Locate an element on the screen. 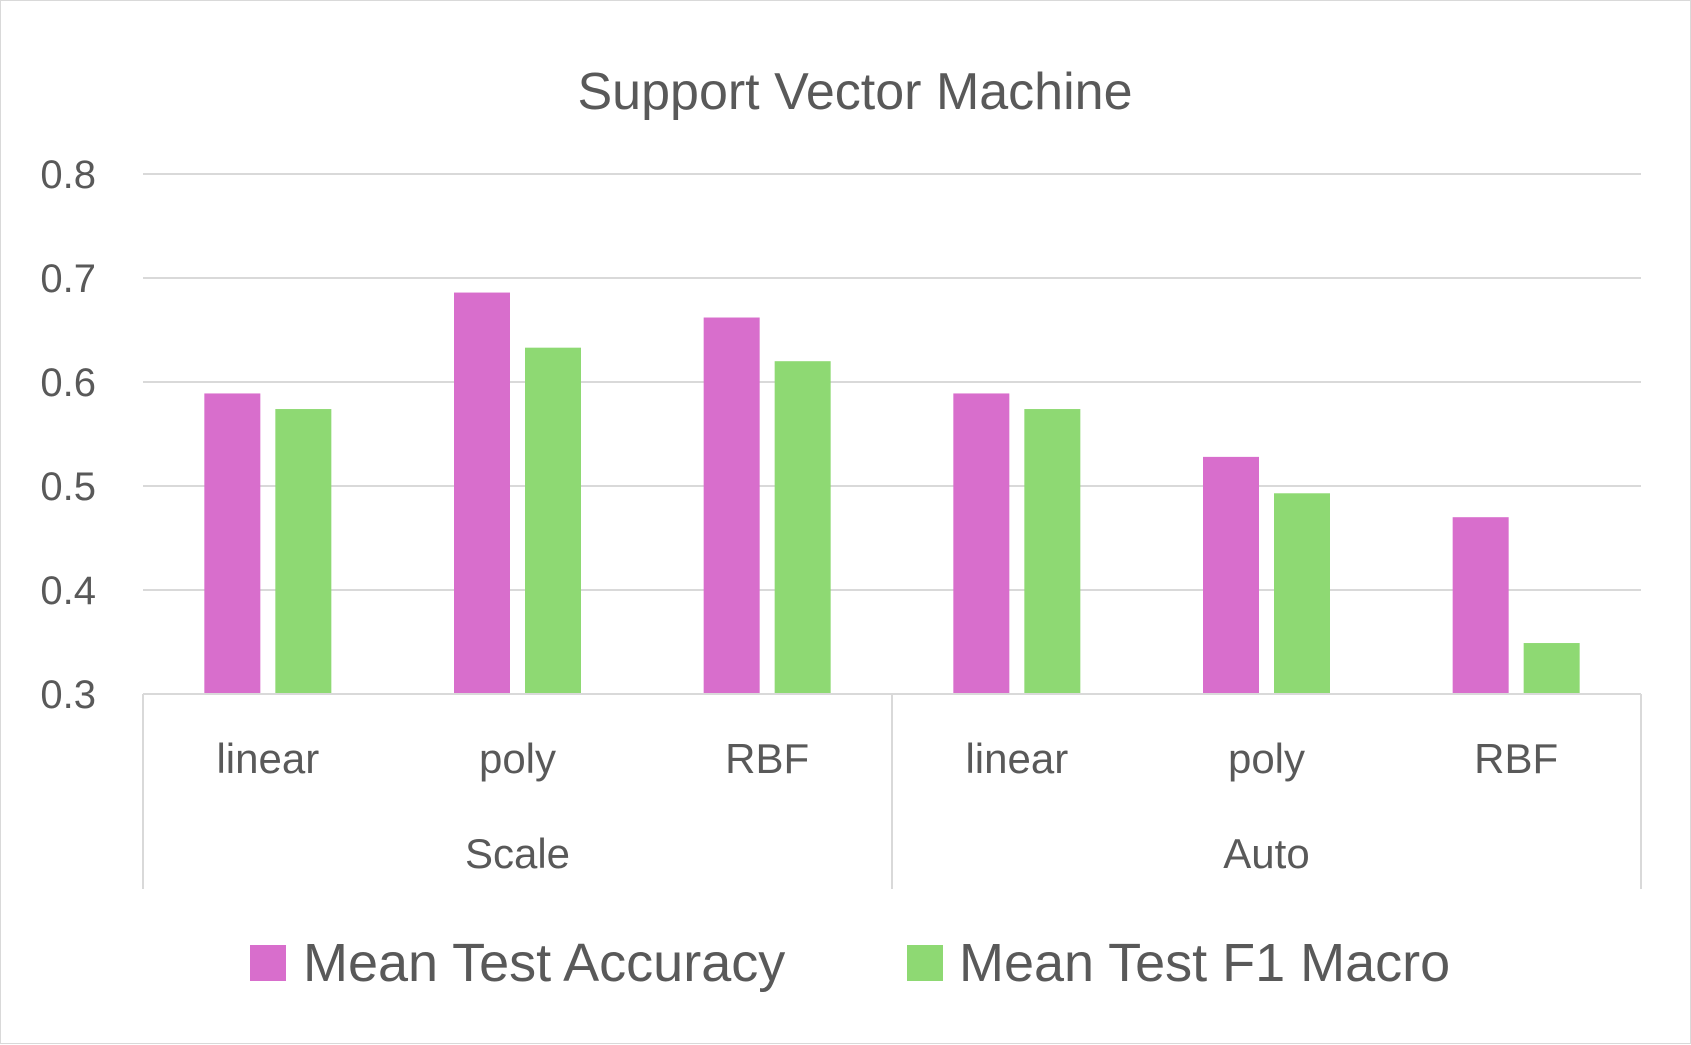 The height and width of the screenshot is (1045, 1691). chart-title: Support Vector Machine is located at coordinates (855, 92).